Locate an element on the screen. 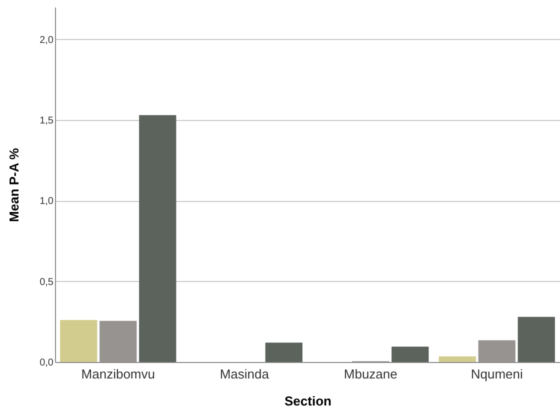 Image resolution: width=560 pixels, height=414 pixels. x-tick-label: Nqumeni is located at coordinates (496, 374).